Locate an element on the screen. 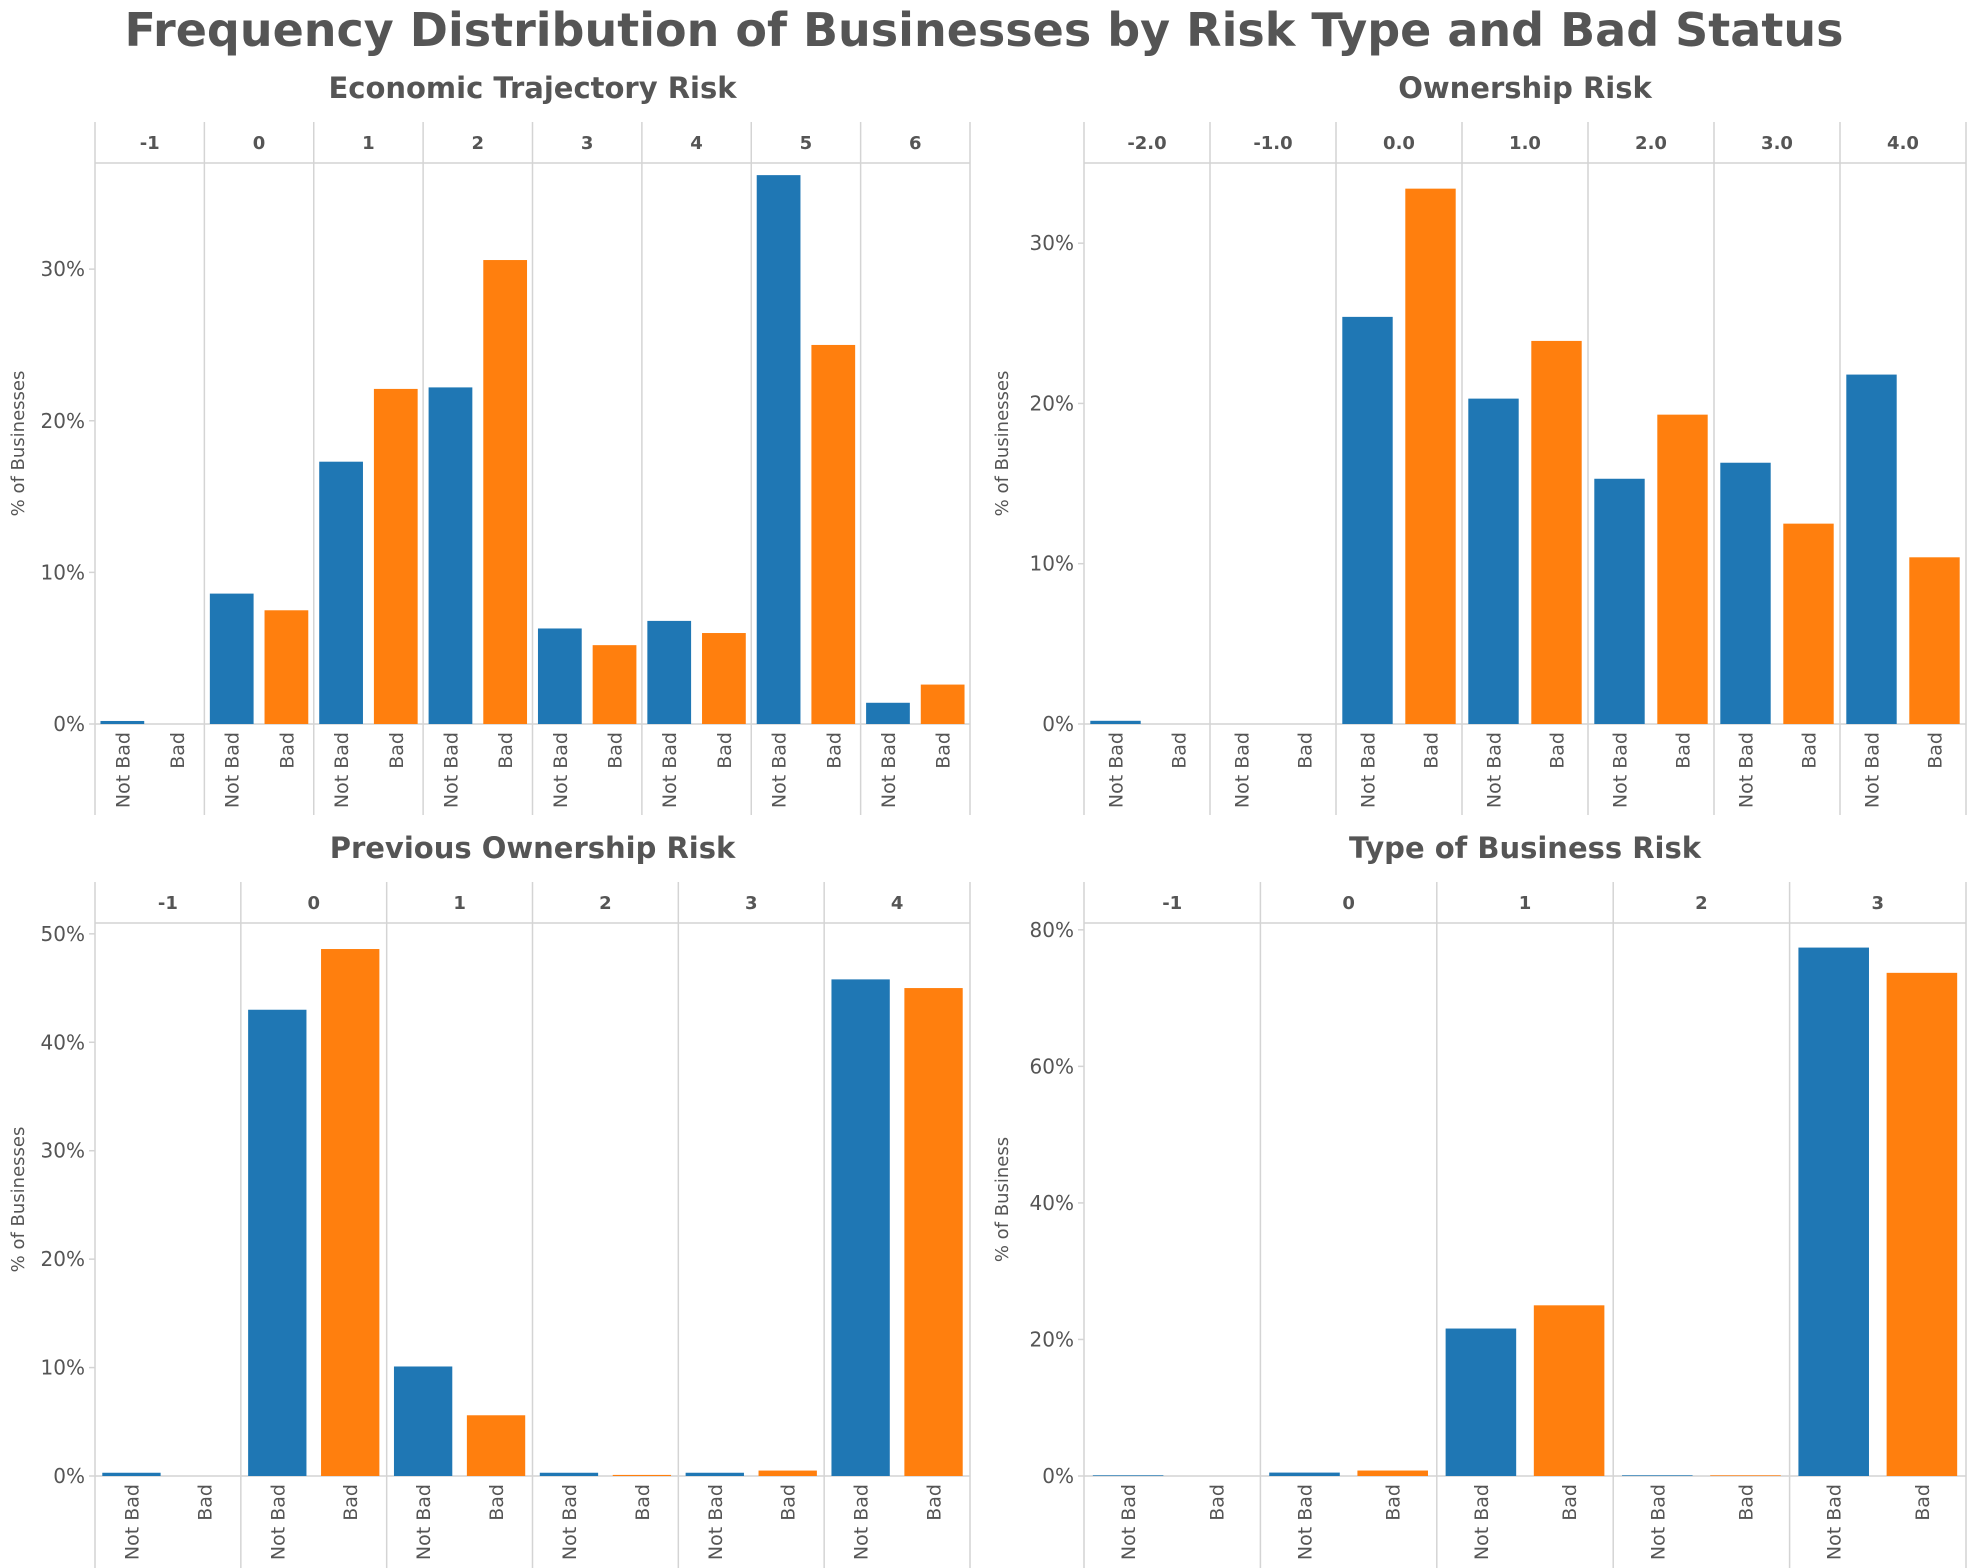 This screenshot has height=1568, width=1968. panel-title: Economic Trajectory Risk is located at coordinates (532, 88).